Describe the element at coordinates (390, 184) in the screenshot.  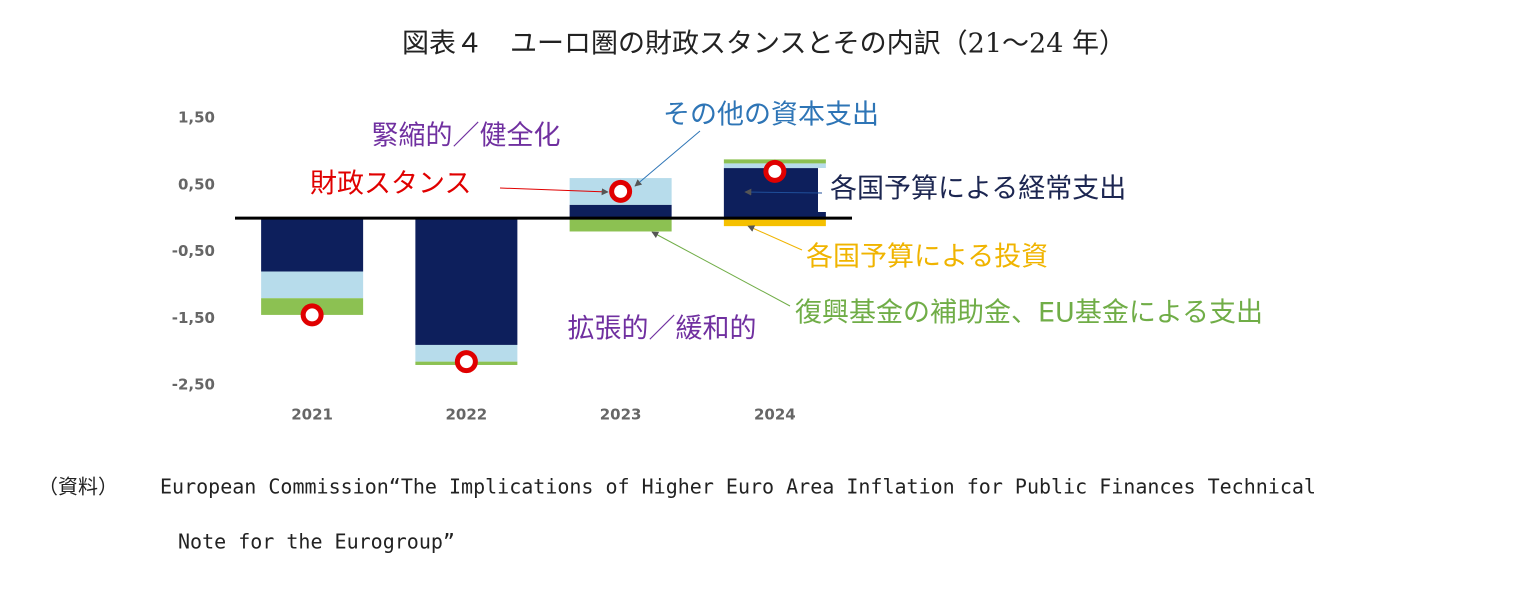
I see `annotation: 財政スタンス` at that location.